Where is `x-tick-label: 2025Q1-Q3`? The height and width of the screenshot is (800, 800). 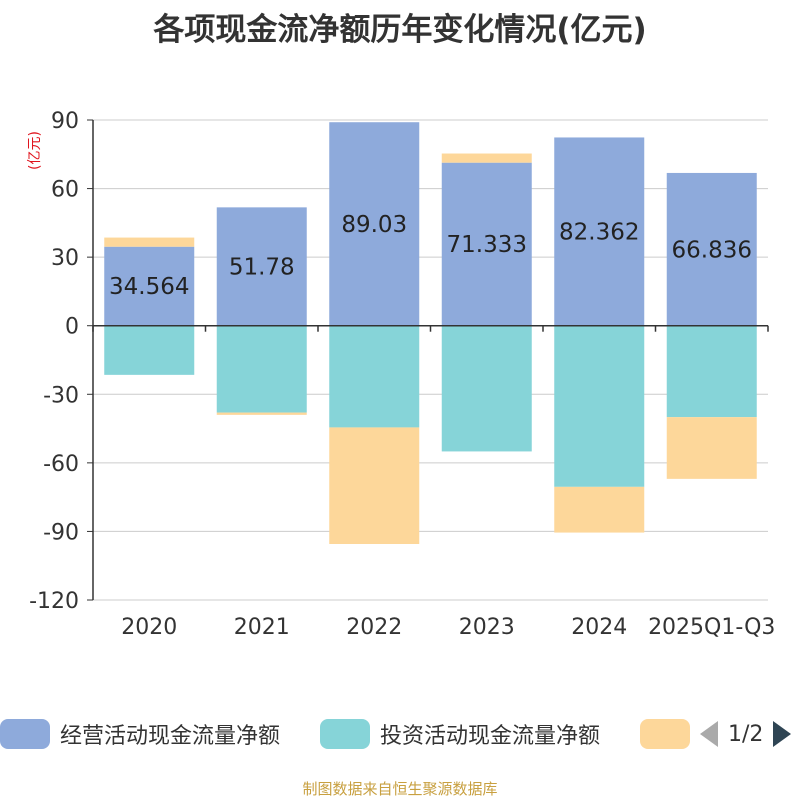
x-tick-label: 2025Q1-Q3 is located at coordinates (711, 627).